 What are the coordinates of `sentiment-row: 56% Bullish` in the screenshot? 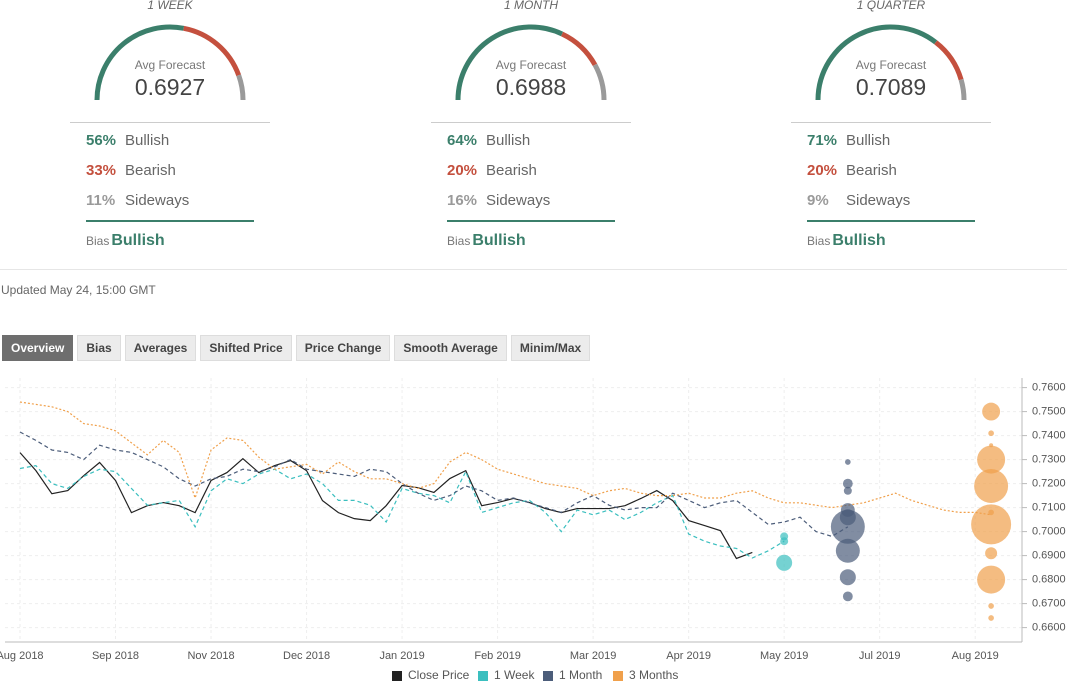 It's located at (127, 140).